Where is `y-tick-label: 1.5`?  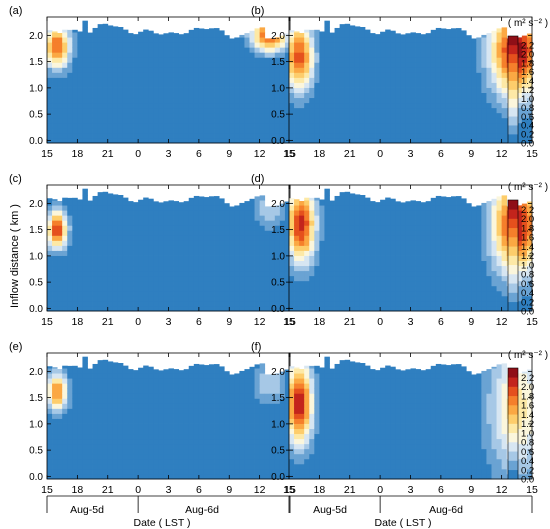
y-tick-label: 1.5 is located at coordinates (36, 62).